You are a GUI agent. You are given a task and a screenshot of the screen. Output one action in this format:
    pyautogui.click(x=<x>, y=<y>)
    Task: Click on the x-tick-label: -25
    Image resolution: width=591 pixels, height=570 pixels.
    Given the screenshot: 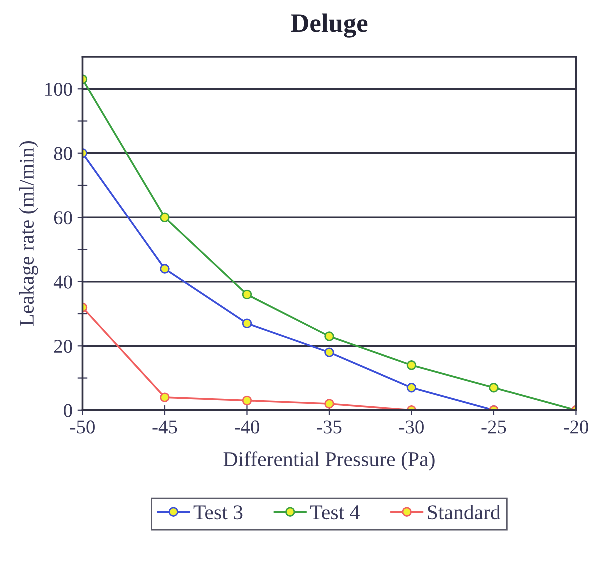 What is the action you would take?
    pyautogui.click(x=494, y=427)
    